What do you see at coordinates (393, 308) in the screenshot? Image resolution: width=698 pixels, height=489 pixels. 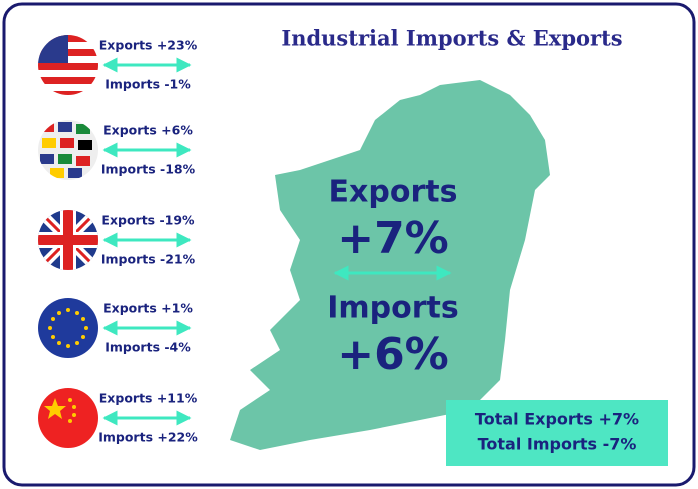 I see `center-imports-label: Imports` at bounding box center [393, 308].